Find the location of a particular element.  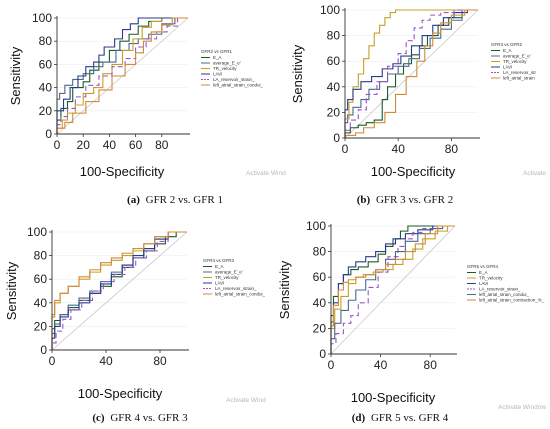

legend-title: GFR4 vs GFR3 is located at coordinates (219, 260).